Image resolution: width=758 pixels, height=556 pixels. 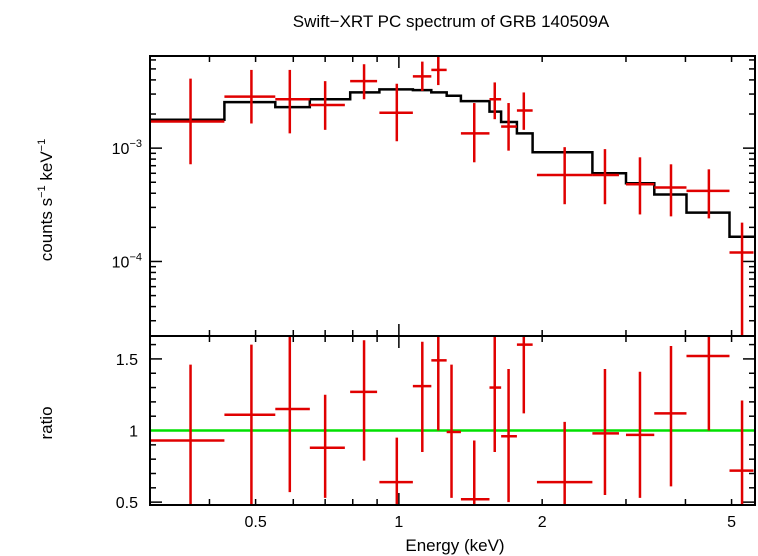 What do you see at coordinates (135, 257) in the screenshot?
I see `y-tick-label-exponent: −4` at bounding box center [135, 257].